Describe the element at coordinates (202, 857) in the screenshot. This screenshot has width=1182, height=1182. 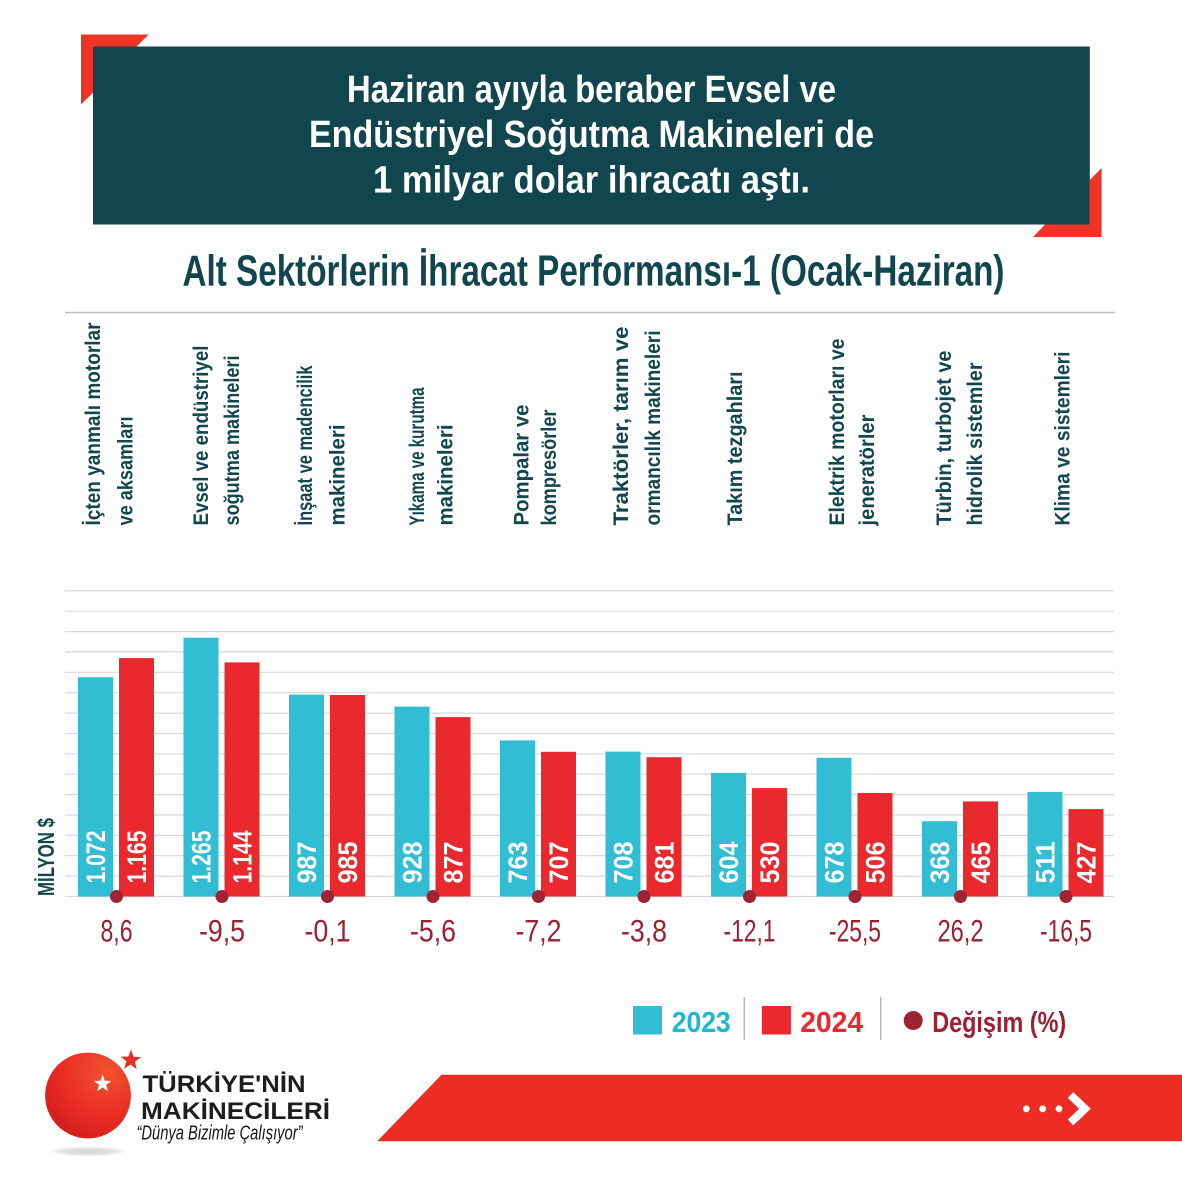
I see `svg-text: 1.265` at that location.